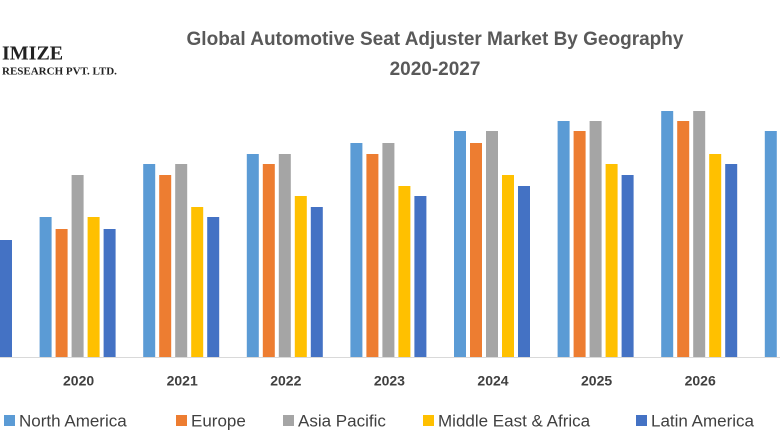 This screenshot has height=440, width=780. Describe the element at coordinates (218, 420) in the screenshot. I see `legend-label: Europe` at that location.